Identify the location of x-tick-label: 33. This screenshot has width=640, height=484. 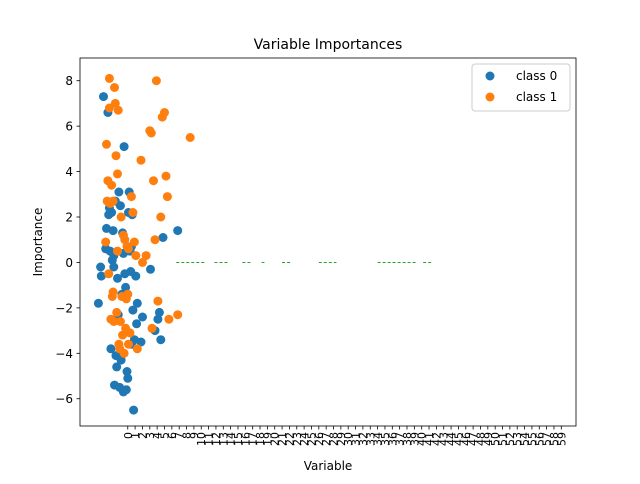
(370, 439).